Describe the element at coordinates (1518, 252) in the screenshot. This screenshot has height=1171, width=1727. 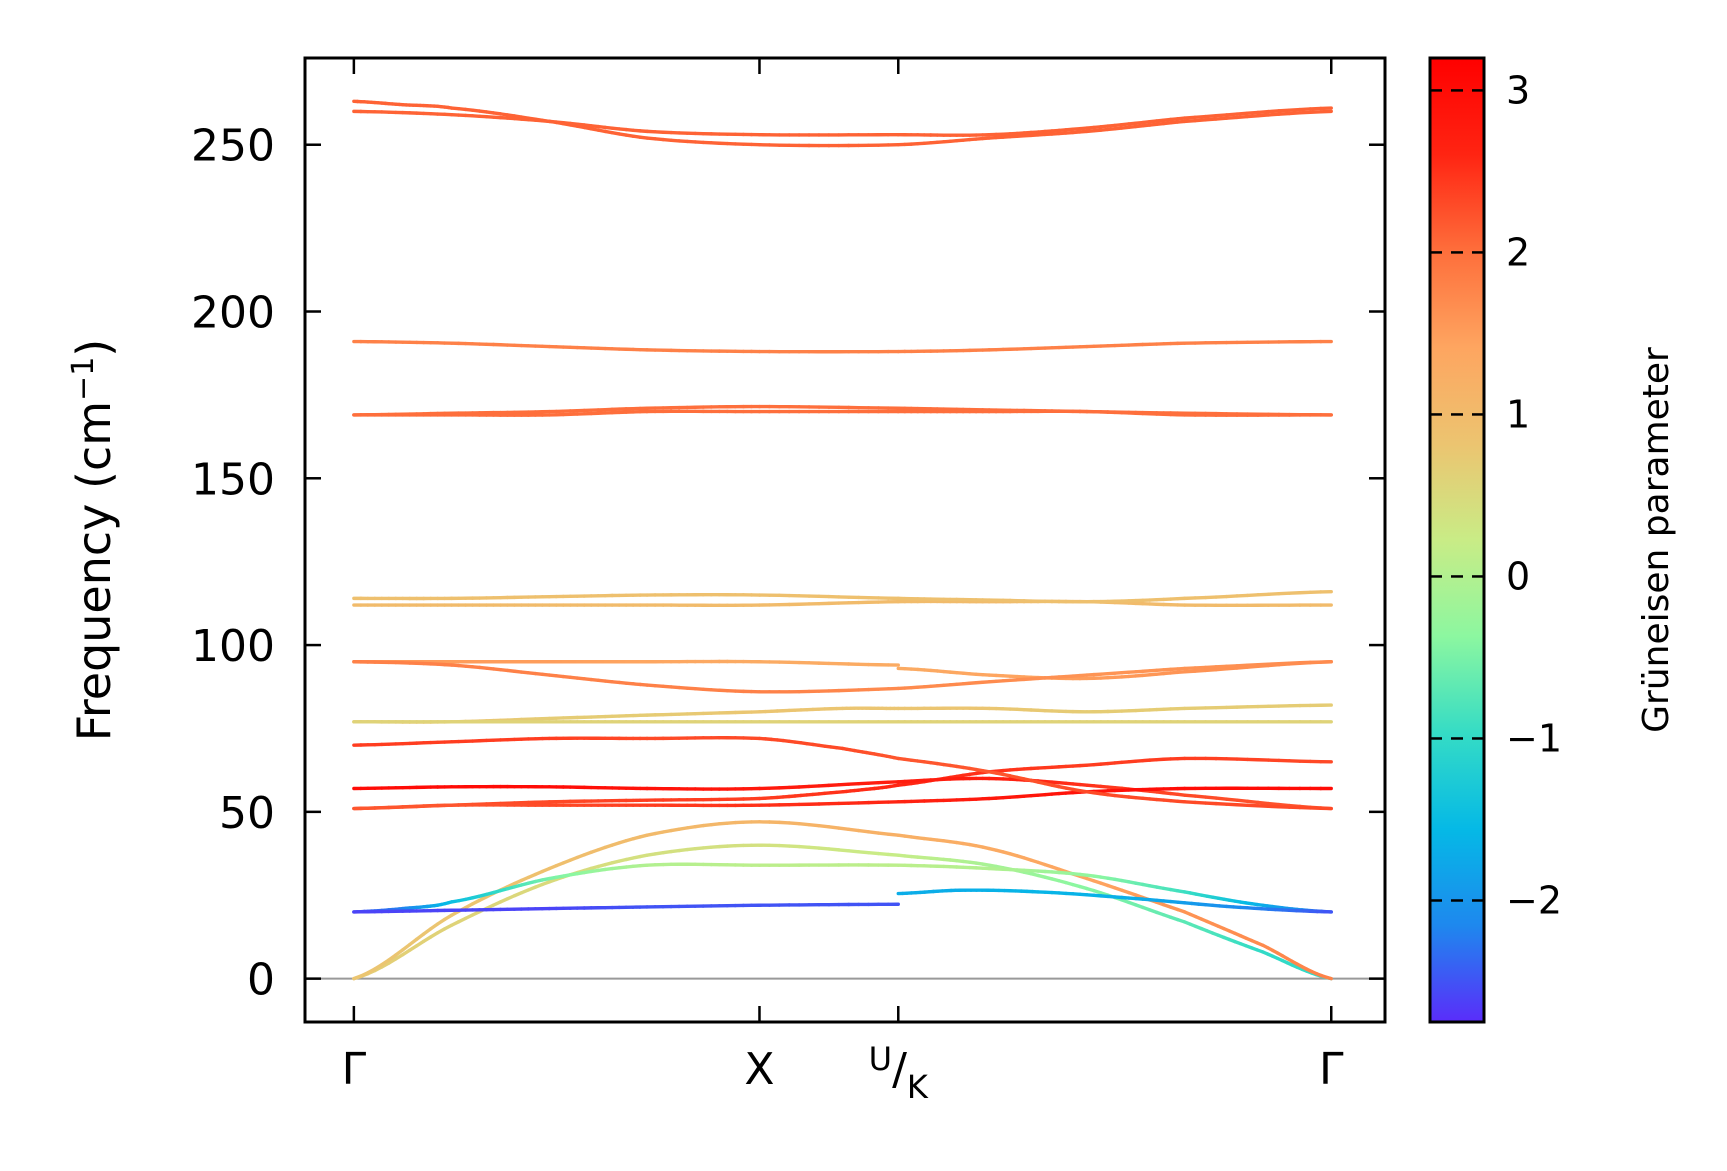
I see `colorbar-tick-label: 2` at that location.